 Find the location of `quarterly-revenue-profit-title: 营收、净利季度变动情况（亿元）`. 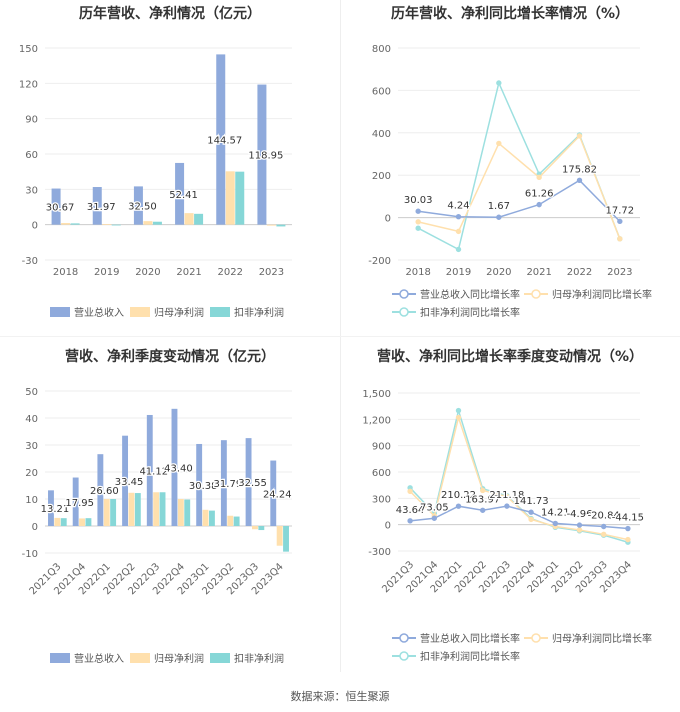

quarterly-revenue-profit-title: 营收、净利季度变动情况（亿元） is located at coordinates (170, 357).